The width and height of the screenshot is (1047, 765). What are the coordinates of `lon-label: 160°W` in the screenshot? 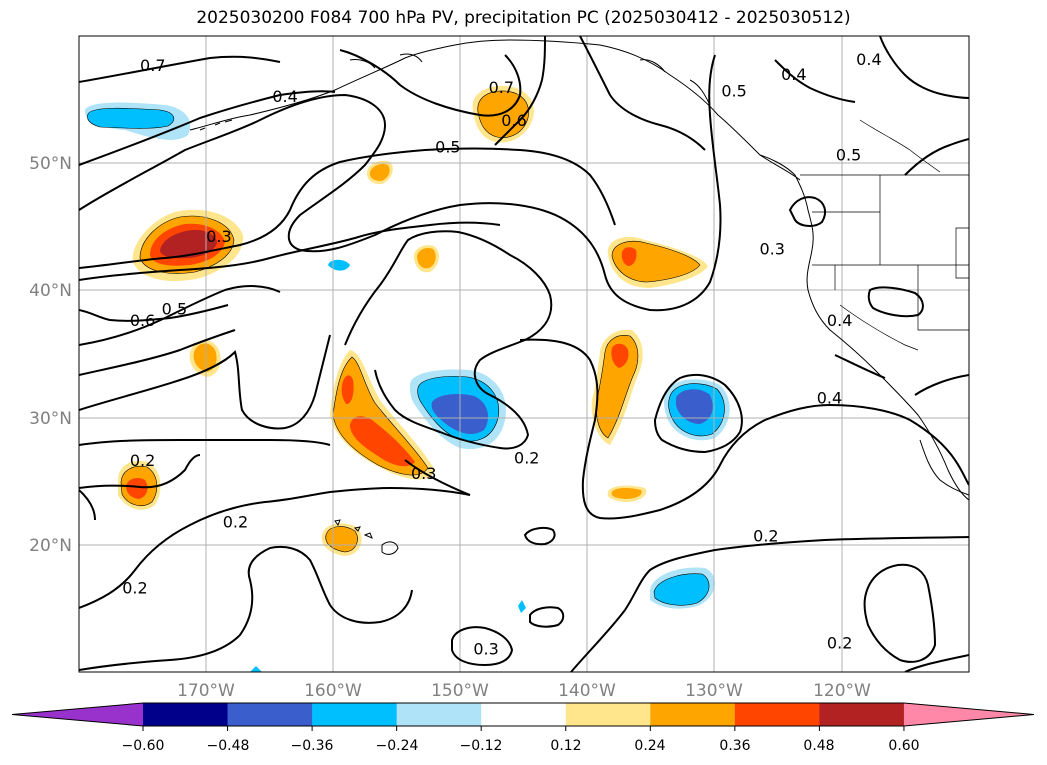 It's located at (333, 691).